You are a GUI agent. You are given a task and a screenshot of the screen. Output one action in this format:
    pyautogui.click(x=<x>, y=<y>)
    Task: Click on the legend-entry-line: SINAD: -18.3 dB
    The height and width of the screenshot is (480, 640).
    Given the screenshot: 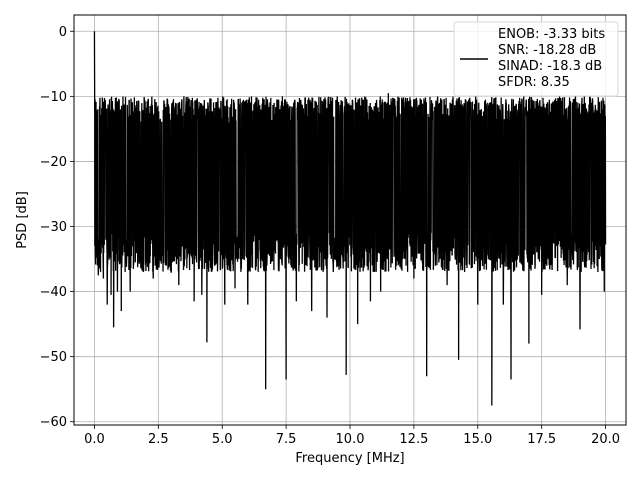 What is the action you would take?
    pyautogui.click(x=550, y=66)
    